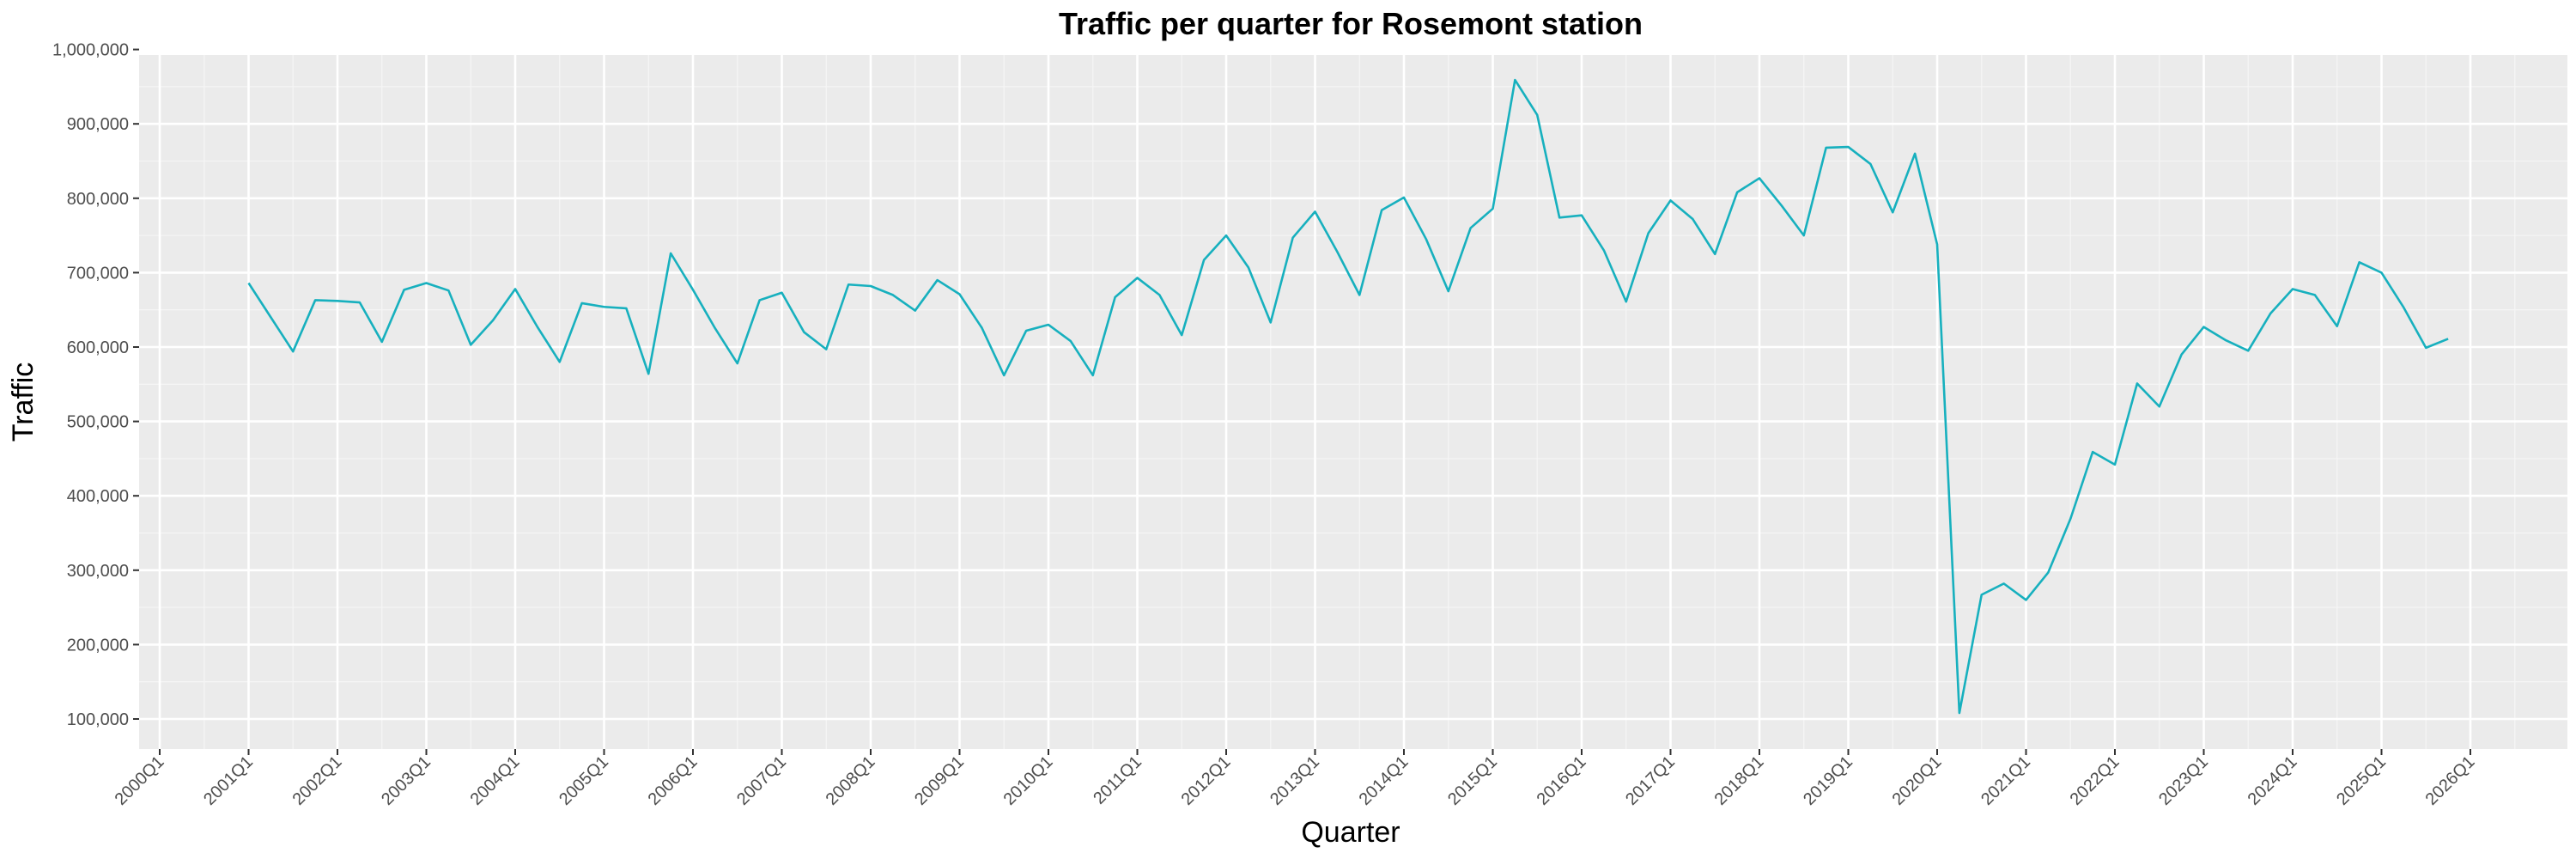 This screenshot has height=859, width=2576. I want to click on x-axis-title: Quarter, so click(1350, 832).